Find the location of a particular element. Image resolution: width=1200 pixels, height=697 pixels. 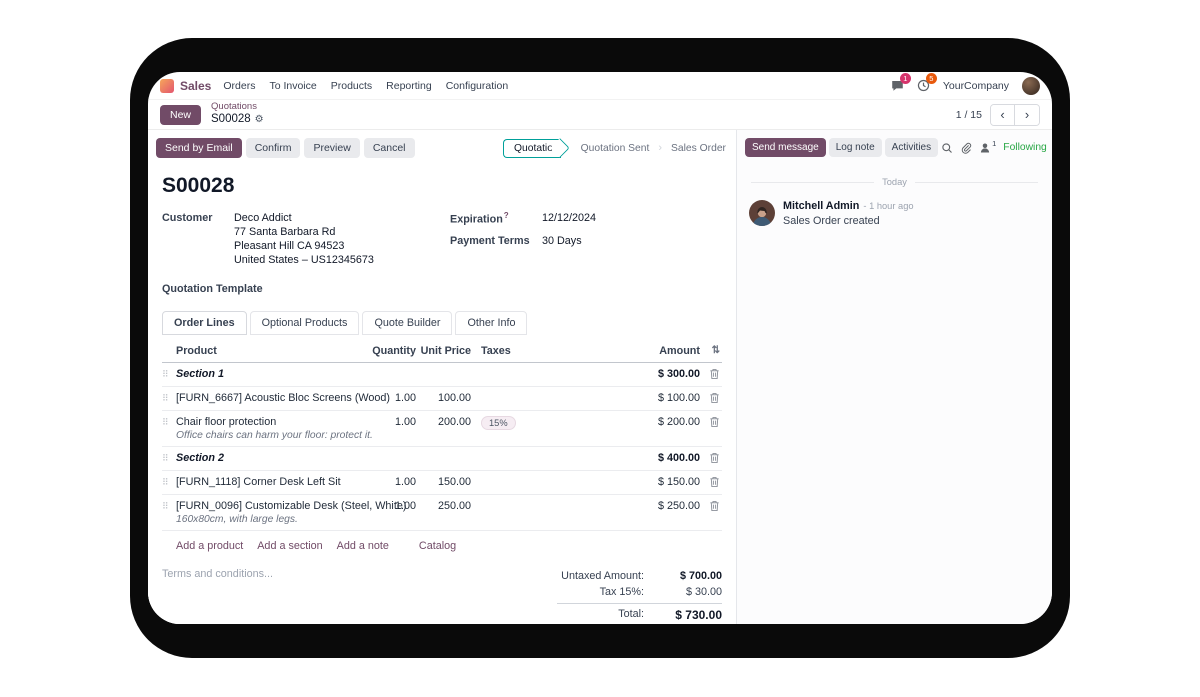

product-name: [FURN_6667] Acoustic Bloc Screens (Wood) is located at coordinates (283, 398).